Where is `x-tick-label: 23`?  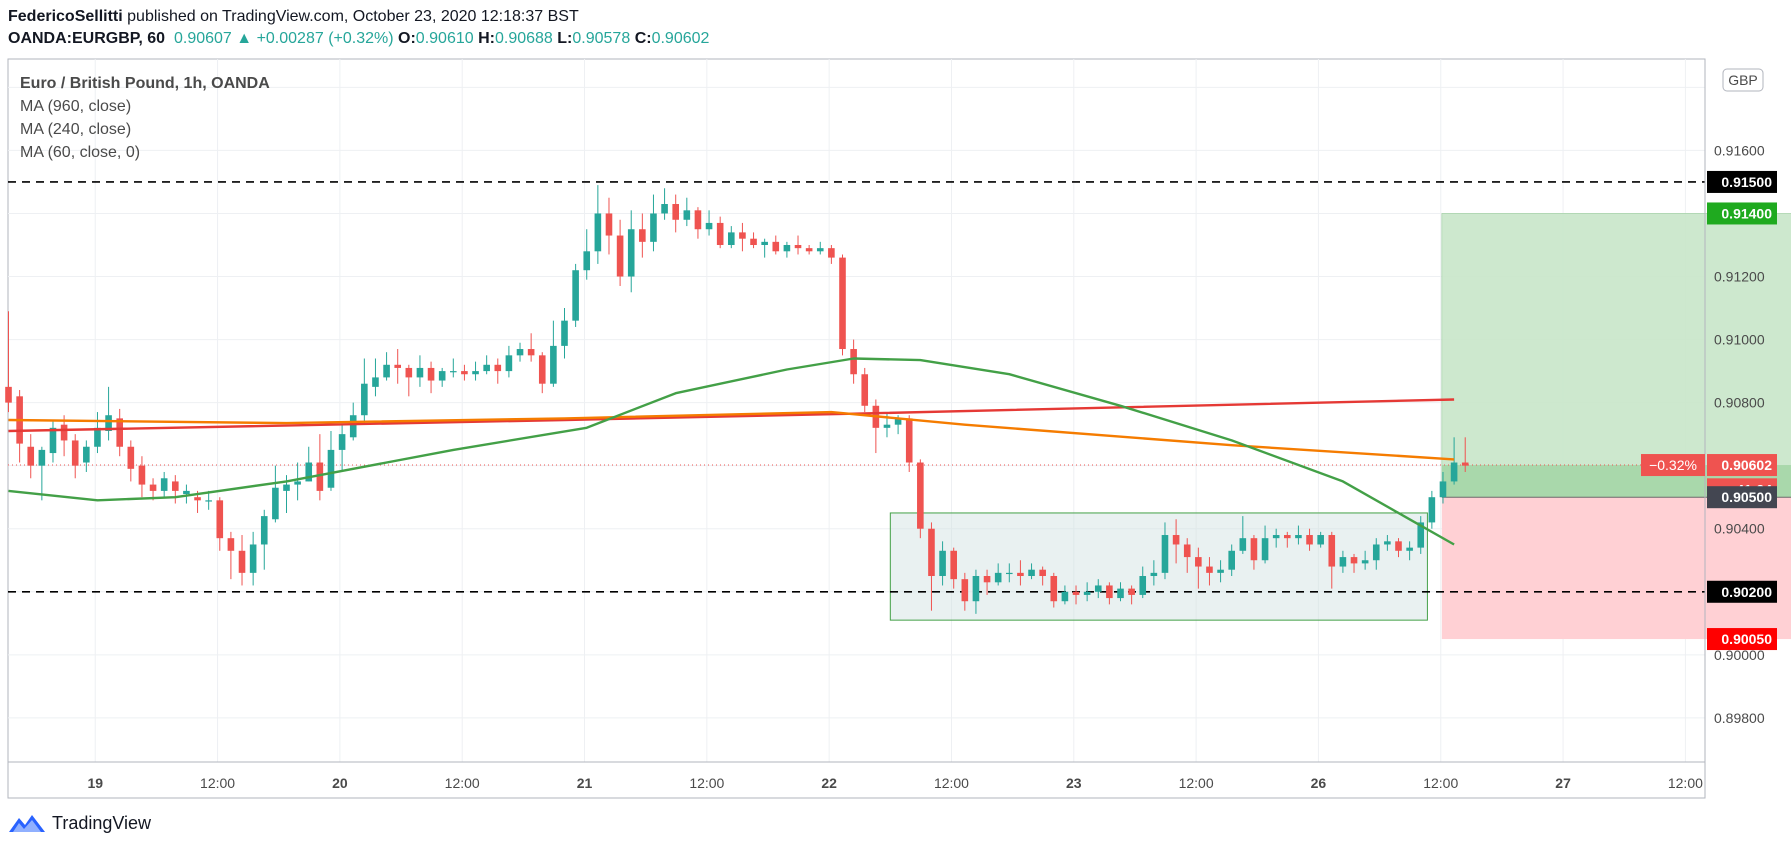
x-tick-label: 23 is located at coordinates (1074, 783).